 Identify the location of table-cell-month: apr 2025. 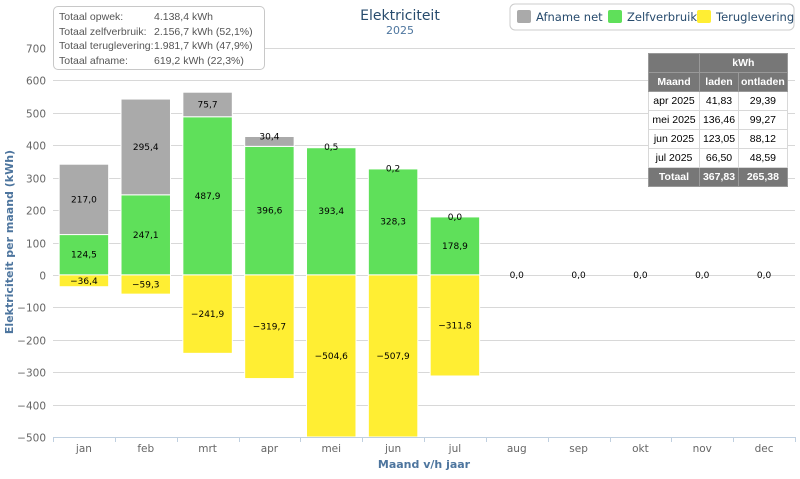
(674, 101).